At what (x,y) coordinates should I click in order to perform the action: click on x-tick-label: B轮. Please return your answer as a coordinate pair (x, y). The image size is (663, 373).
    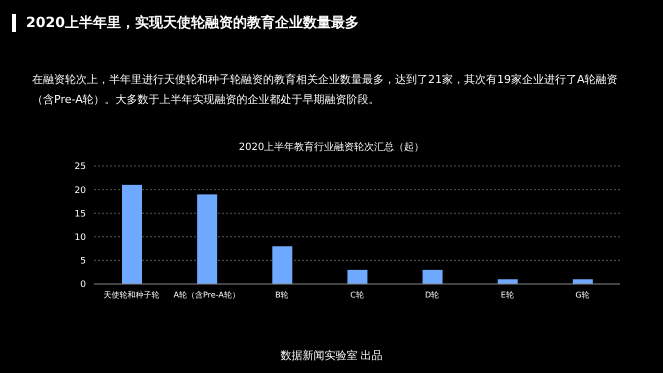
    Looking at the image, I should click on (282, 295).